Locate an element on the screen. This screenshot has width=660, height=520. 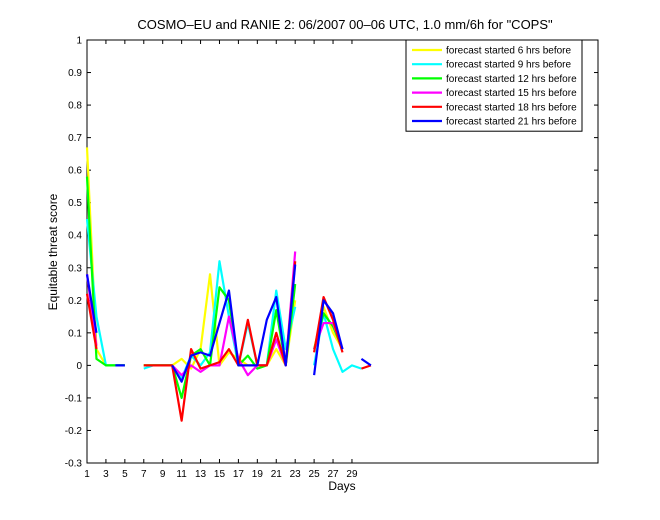
y-tick-label: 1 is located at coordinates (79, 41).